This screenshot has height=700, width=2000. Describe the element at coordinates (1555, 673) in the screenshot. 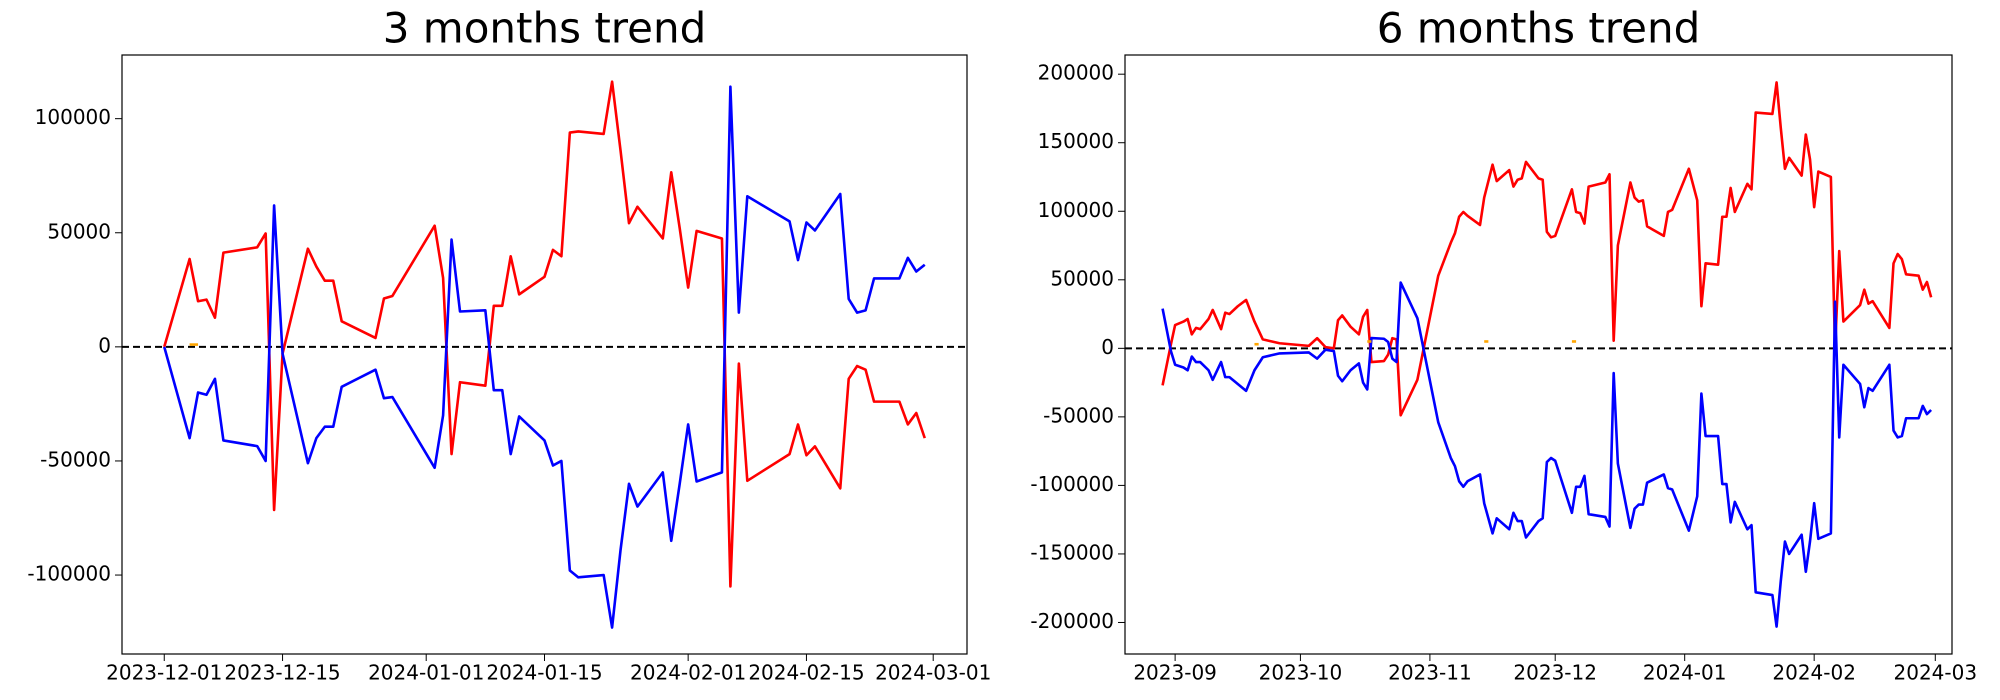

I see `x-tick-label: 2023-12` at that location.